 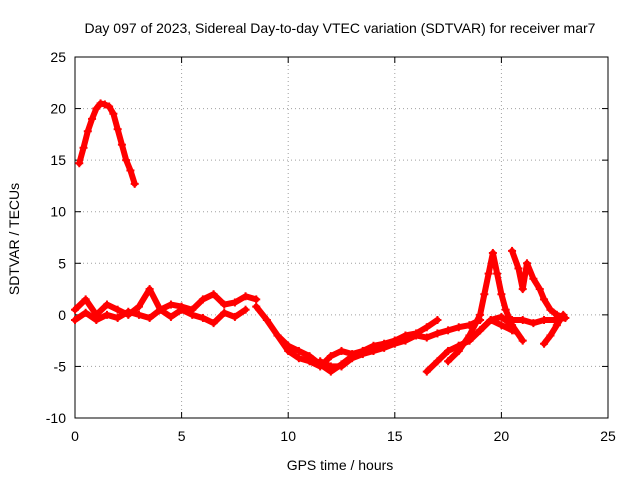 I want to click on y-tick-label: 0, so click(x=62, y=315).